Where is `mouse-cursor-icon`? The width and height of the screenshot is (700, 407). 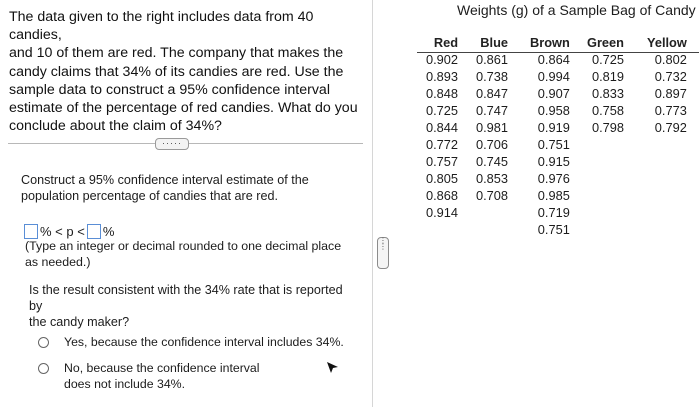
mouse-cursor-icon is located at coordinates (332, 367).